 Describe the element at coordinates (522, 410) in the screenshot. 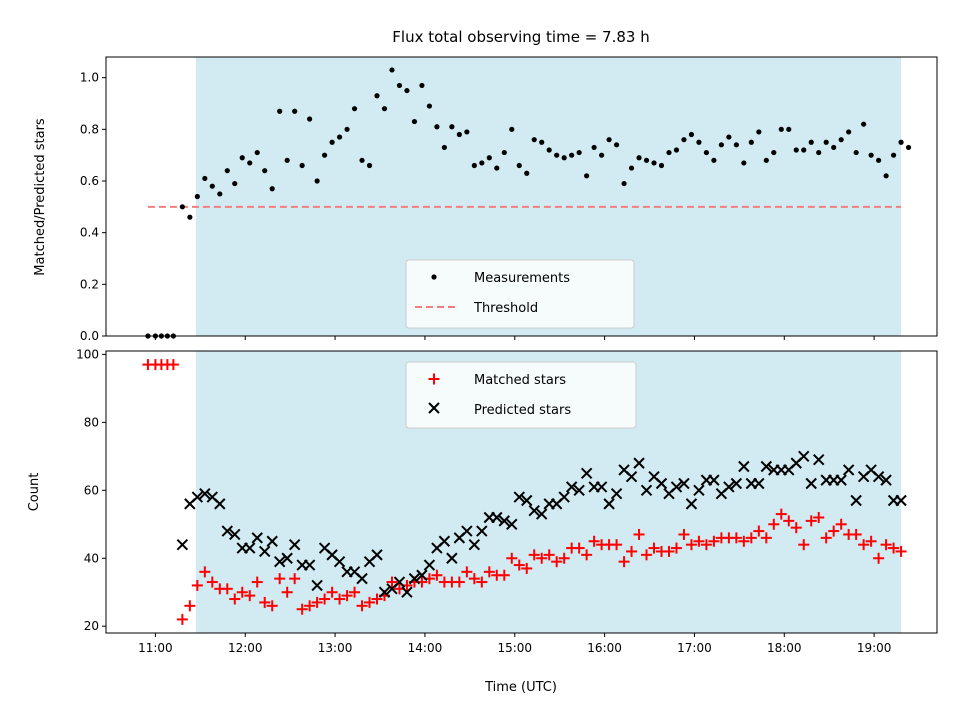

I see `predicted-stars-legend-label: Predicted stars` at that location.